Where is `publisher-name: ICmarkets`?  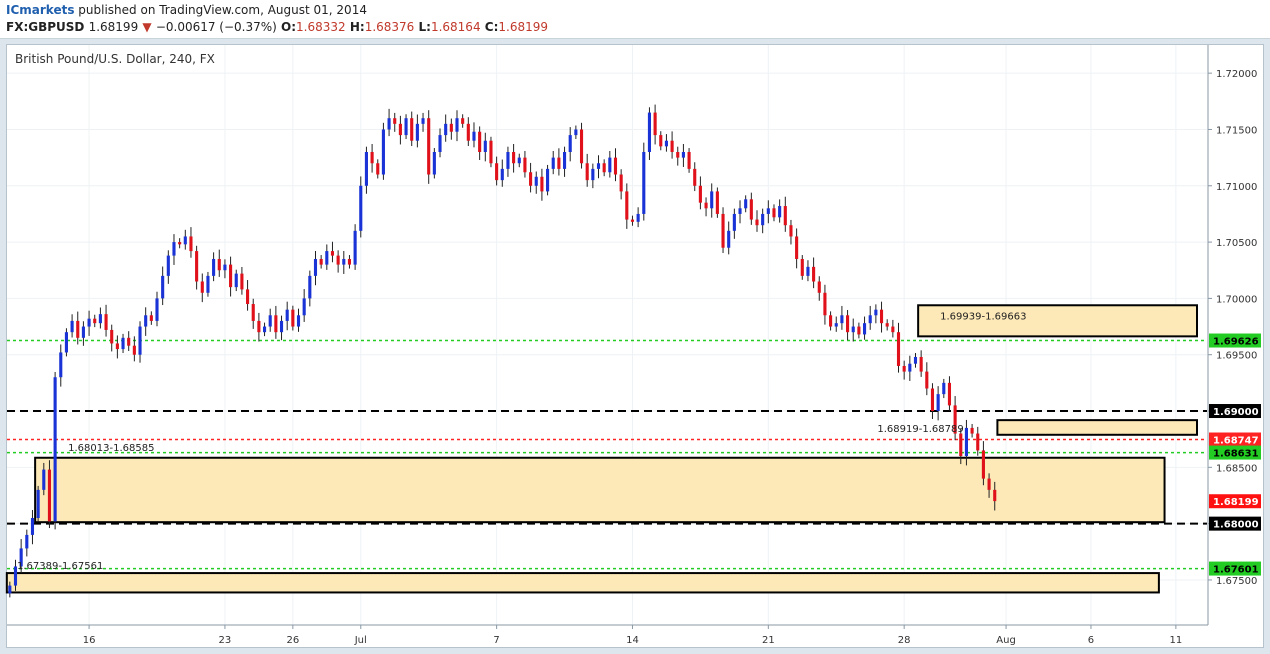
publisher-name: ICmarkets is located at coordinates (40, 10).